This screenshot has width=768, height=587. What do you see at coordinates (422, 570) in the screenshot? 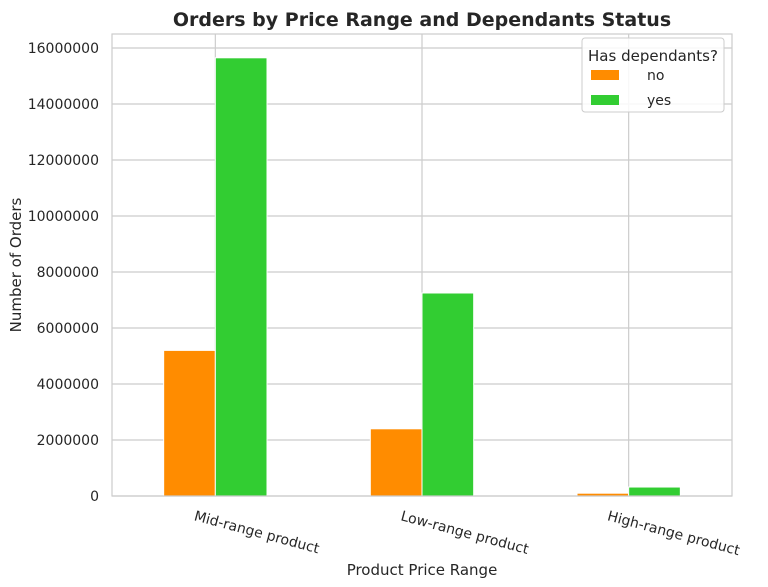
I see `x-axis-title: Product Price Range` at bounding box center [422, 570].